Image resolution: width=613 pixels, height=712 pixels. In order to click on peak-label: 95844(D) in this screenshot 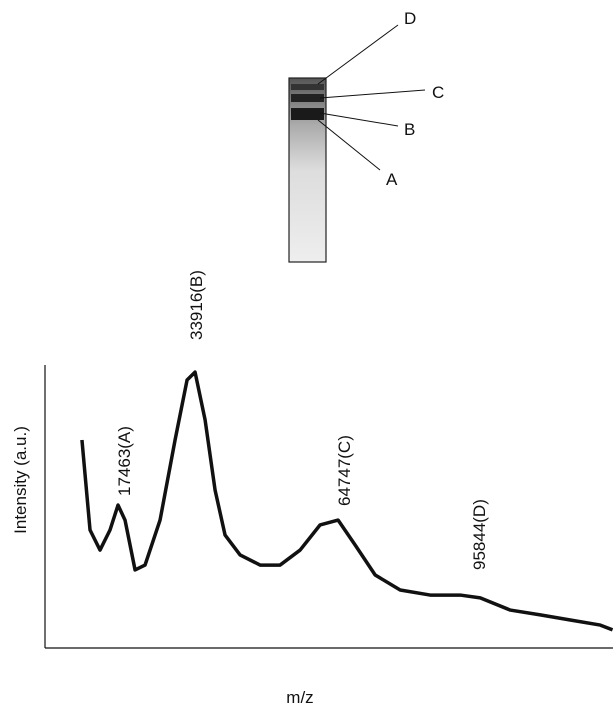, I will do `click(479, 534)`.